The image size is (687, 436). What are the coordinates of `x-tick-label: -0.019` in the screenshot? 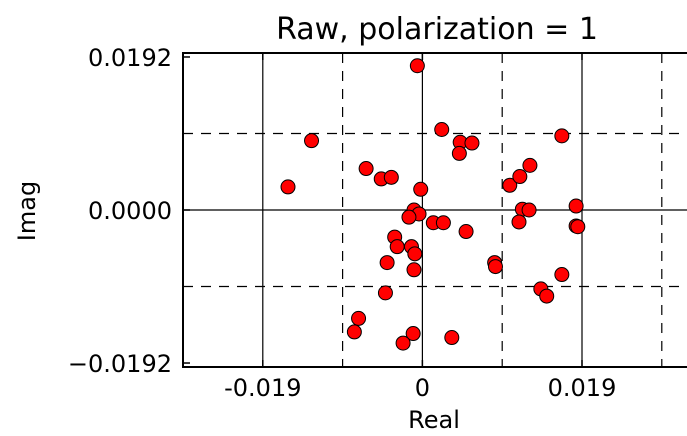 It's located at (262, 388).